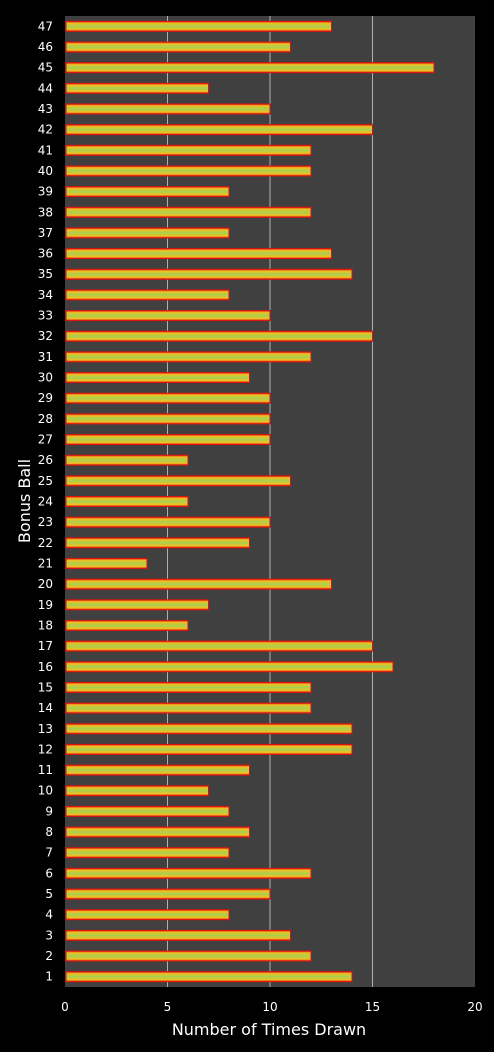 The image size is (494, 1052). What do you see at coordinates (45, 109) in the screenshot?
I see `y-tick-label: 43` at bounding box center [45, 109].